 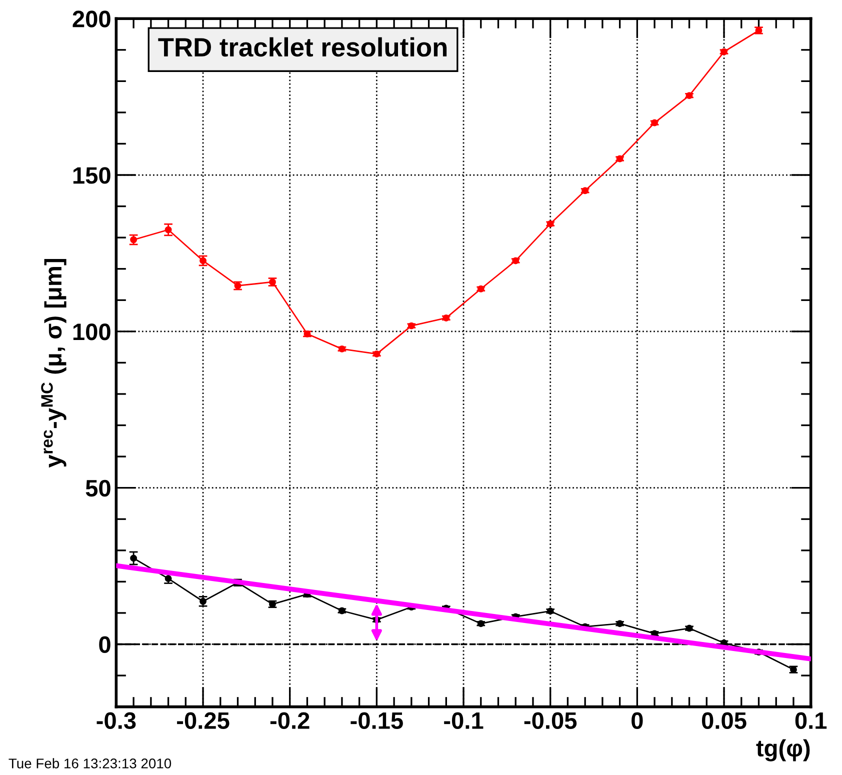 I want to click on text: TRD tracklet resolution, so click(x=302, y=47).